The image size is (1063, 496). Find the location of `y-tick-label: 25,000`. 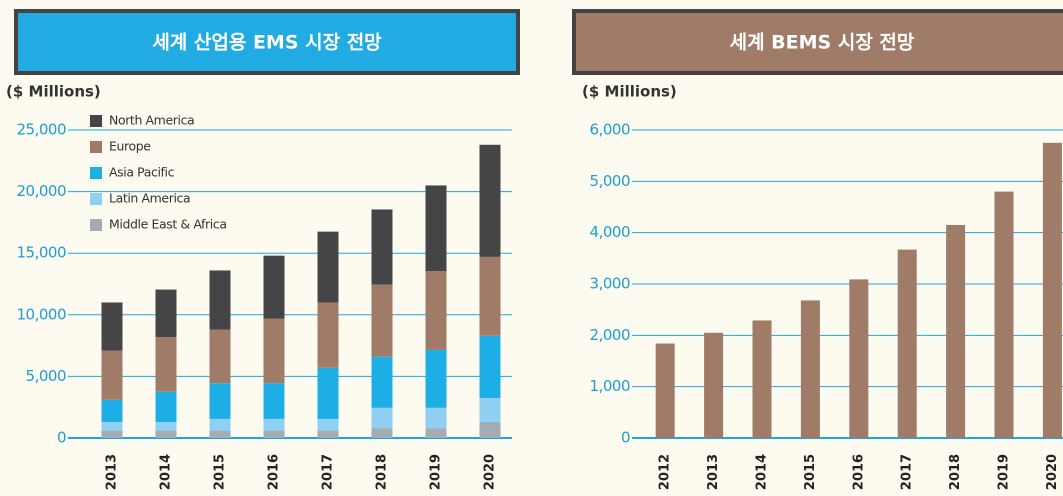

y-tick-label: 25,000 is located at coordinates (42, 130).